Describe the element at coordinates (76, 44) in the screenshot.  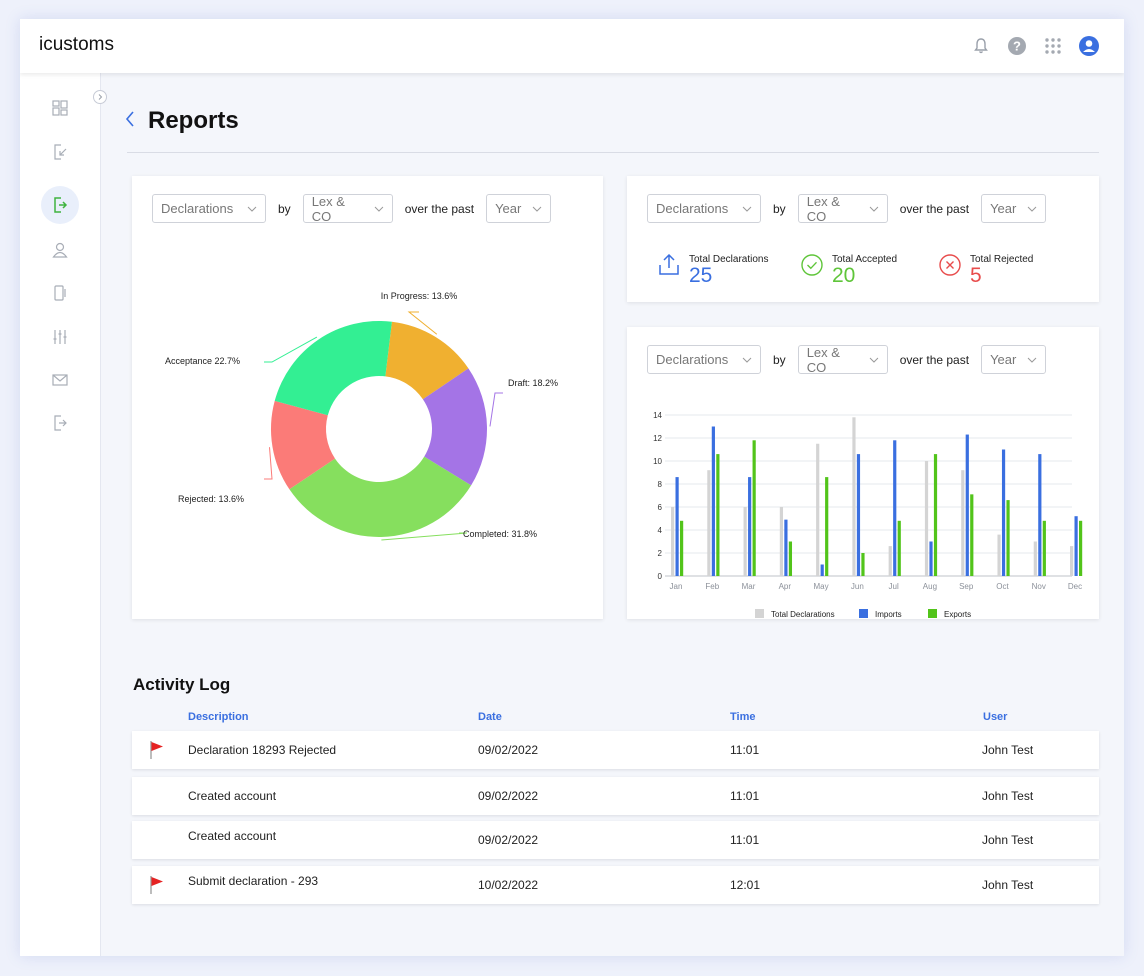
I see `app-logo: icustoms` at that location.